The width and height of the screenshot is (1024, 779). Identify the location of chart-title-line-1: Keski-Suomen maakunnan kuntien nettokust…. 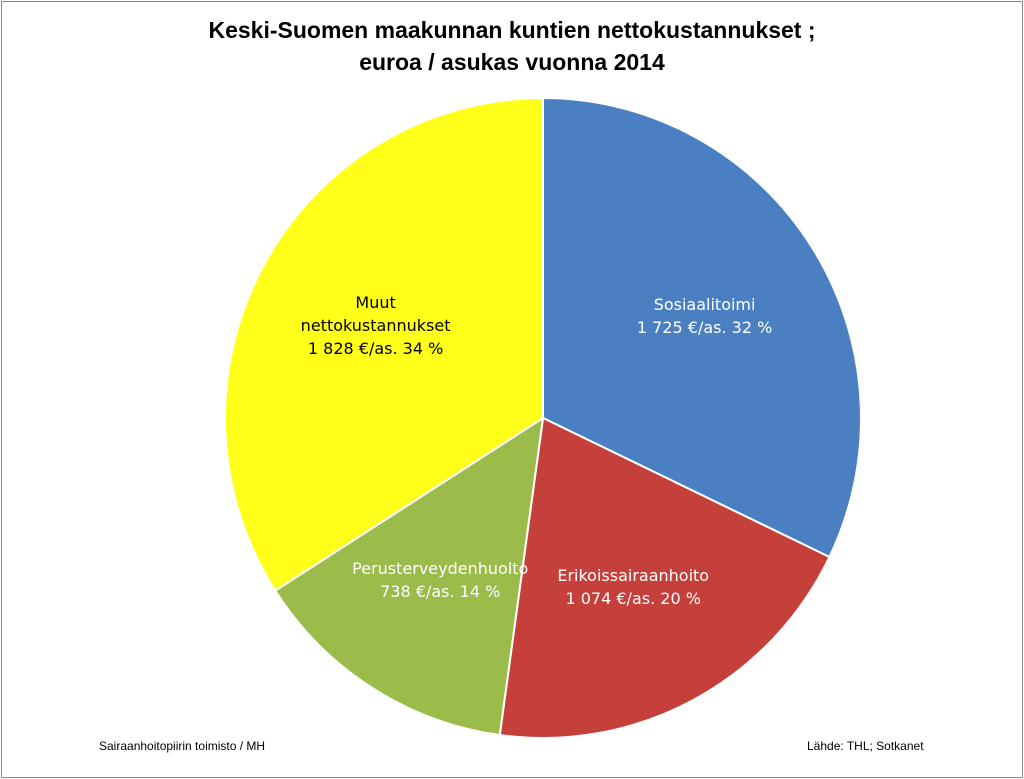
(512, 30).